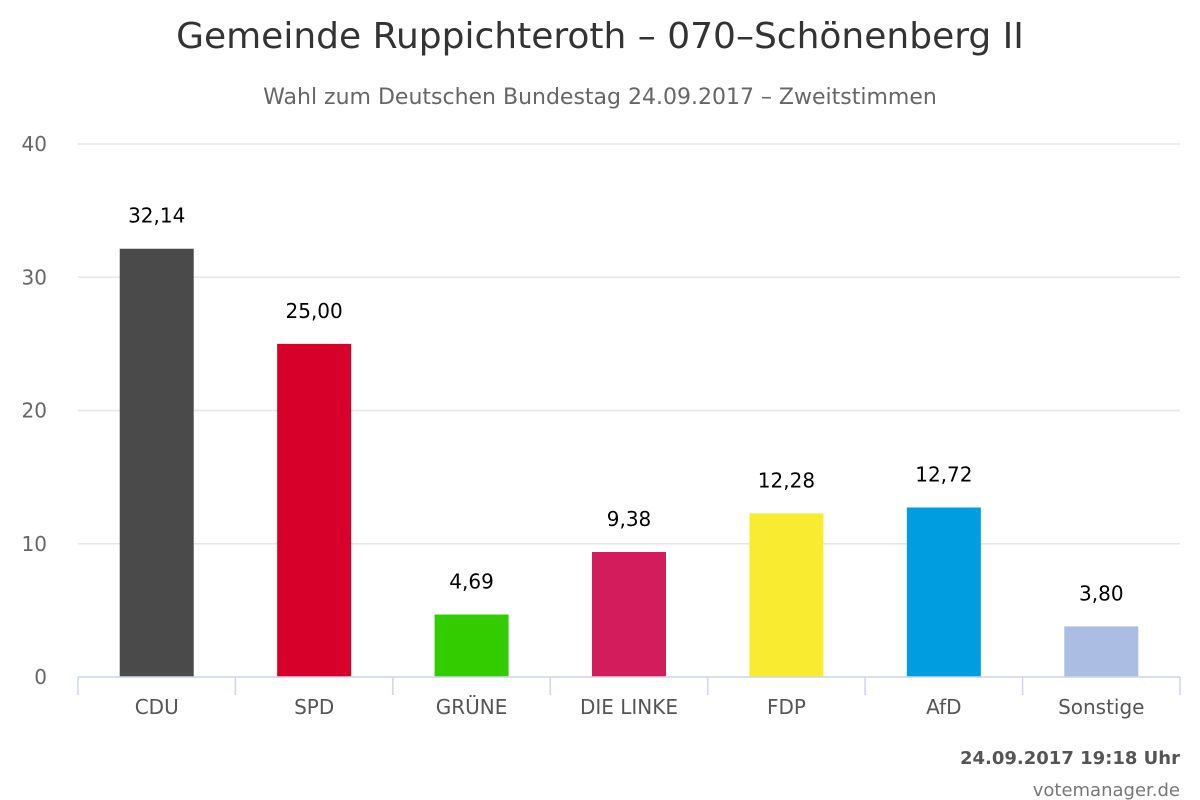  Describe the element at coordinates (786, 707) in the screenshot. I see `x-tick-label: FDP` at that location.